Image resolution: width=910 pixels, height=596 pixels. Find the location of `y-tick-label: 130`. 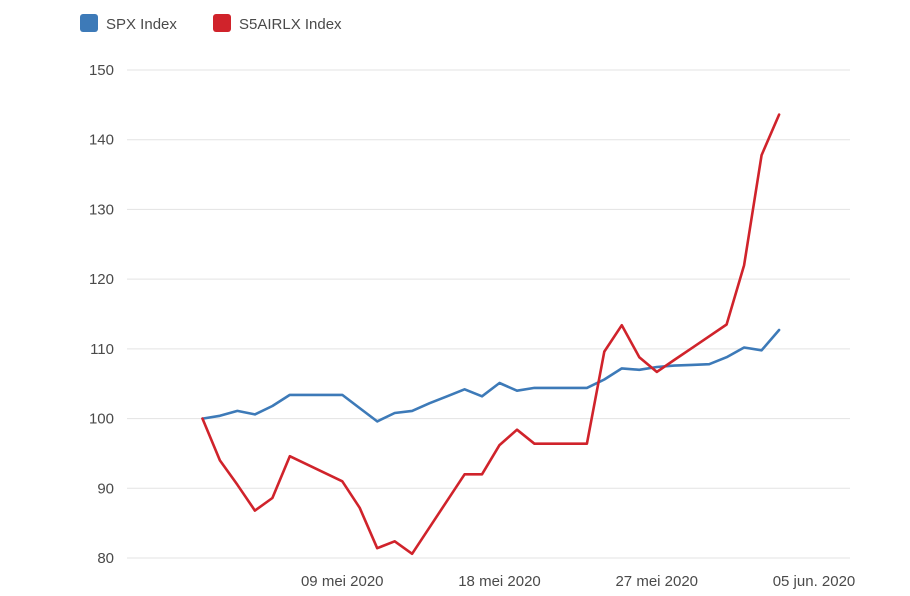

y-tick-label: 130 is located at coordinates (101, 209).